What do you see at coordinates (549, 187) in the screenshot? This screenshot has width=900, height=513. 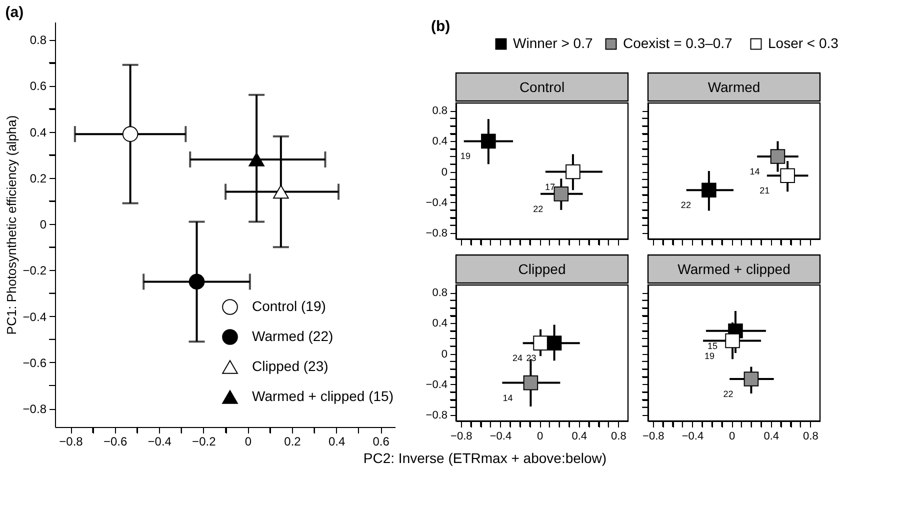 I see `annotation: 17` at bounding box center [549, 187].